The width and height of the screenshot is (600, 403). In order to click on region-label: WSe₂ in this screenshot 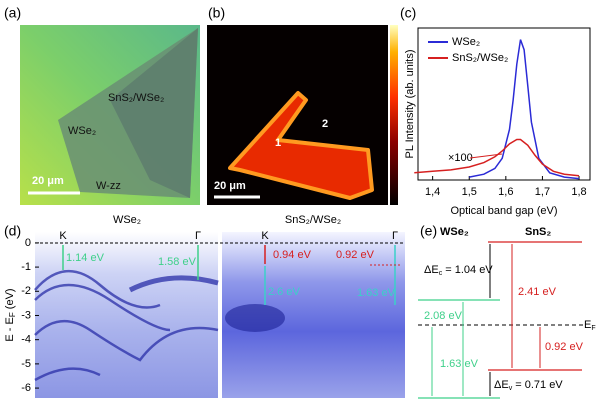, I will do `click(82, 131)`.